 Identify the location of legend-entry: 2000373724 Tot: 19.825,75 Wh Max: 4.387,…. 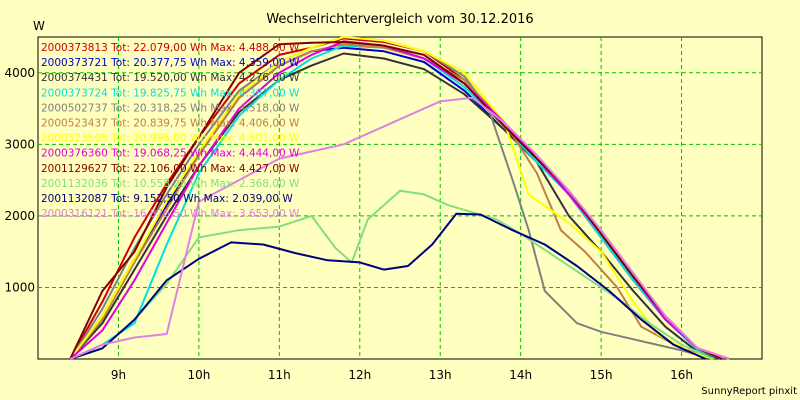
(170, 93).